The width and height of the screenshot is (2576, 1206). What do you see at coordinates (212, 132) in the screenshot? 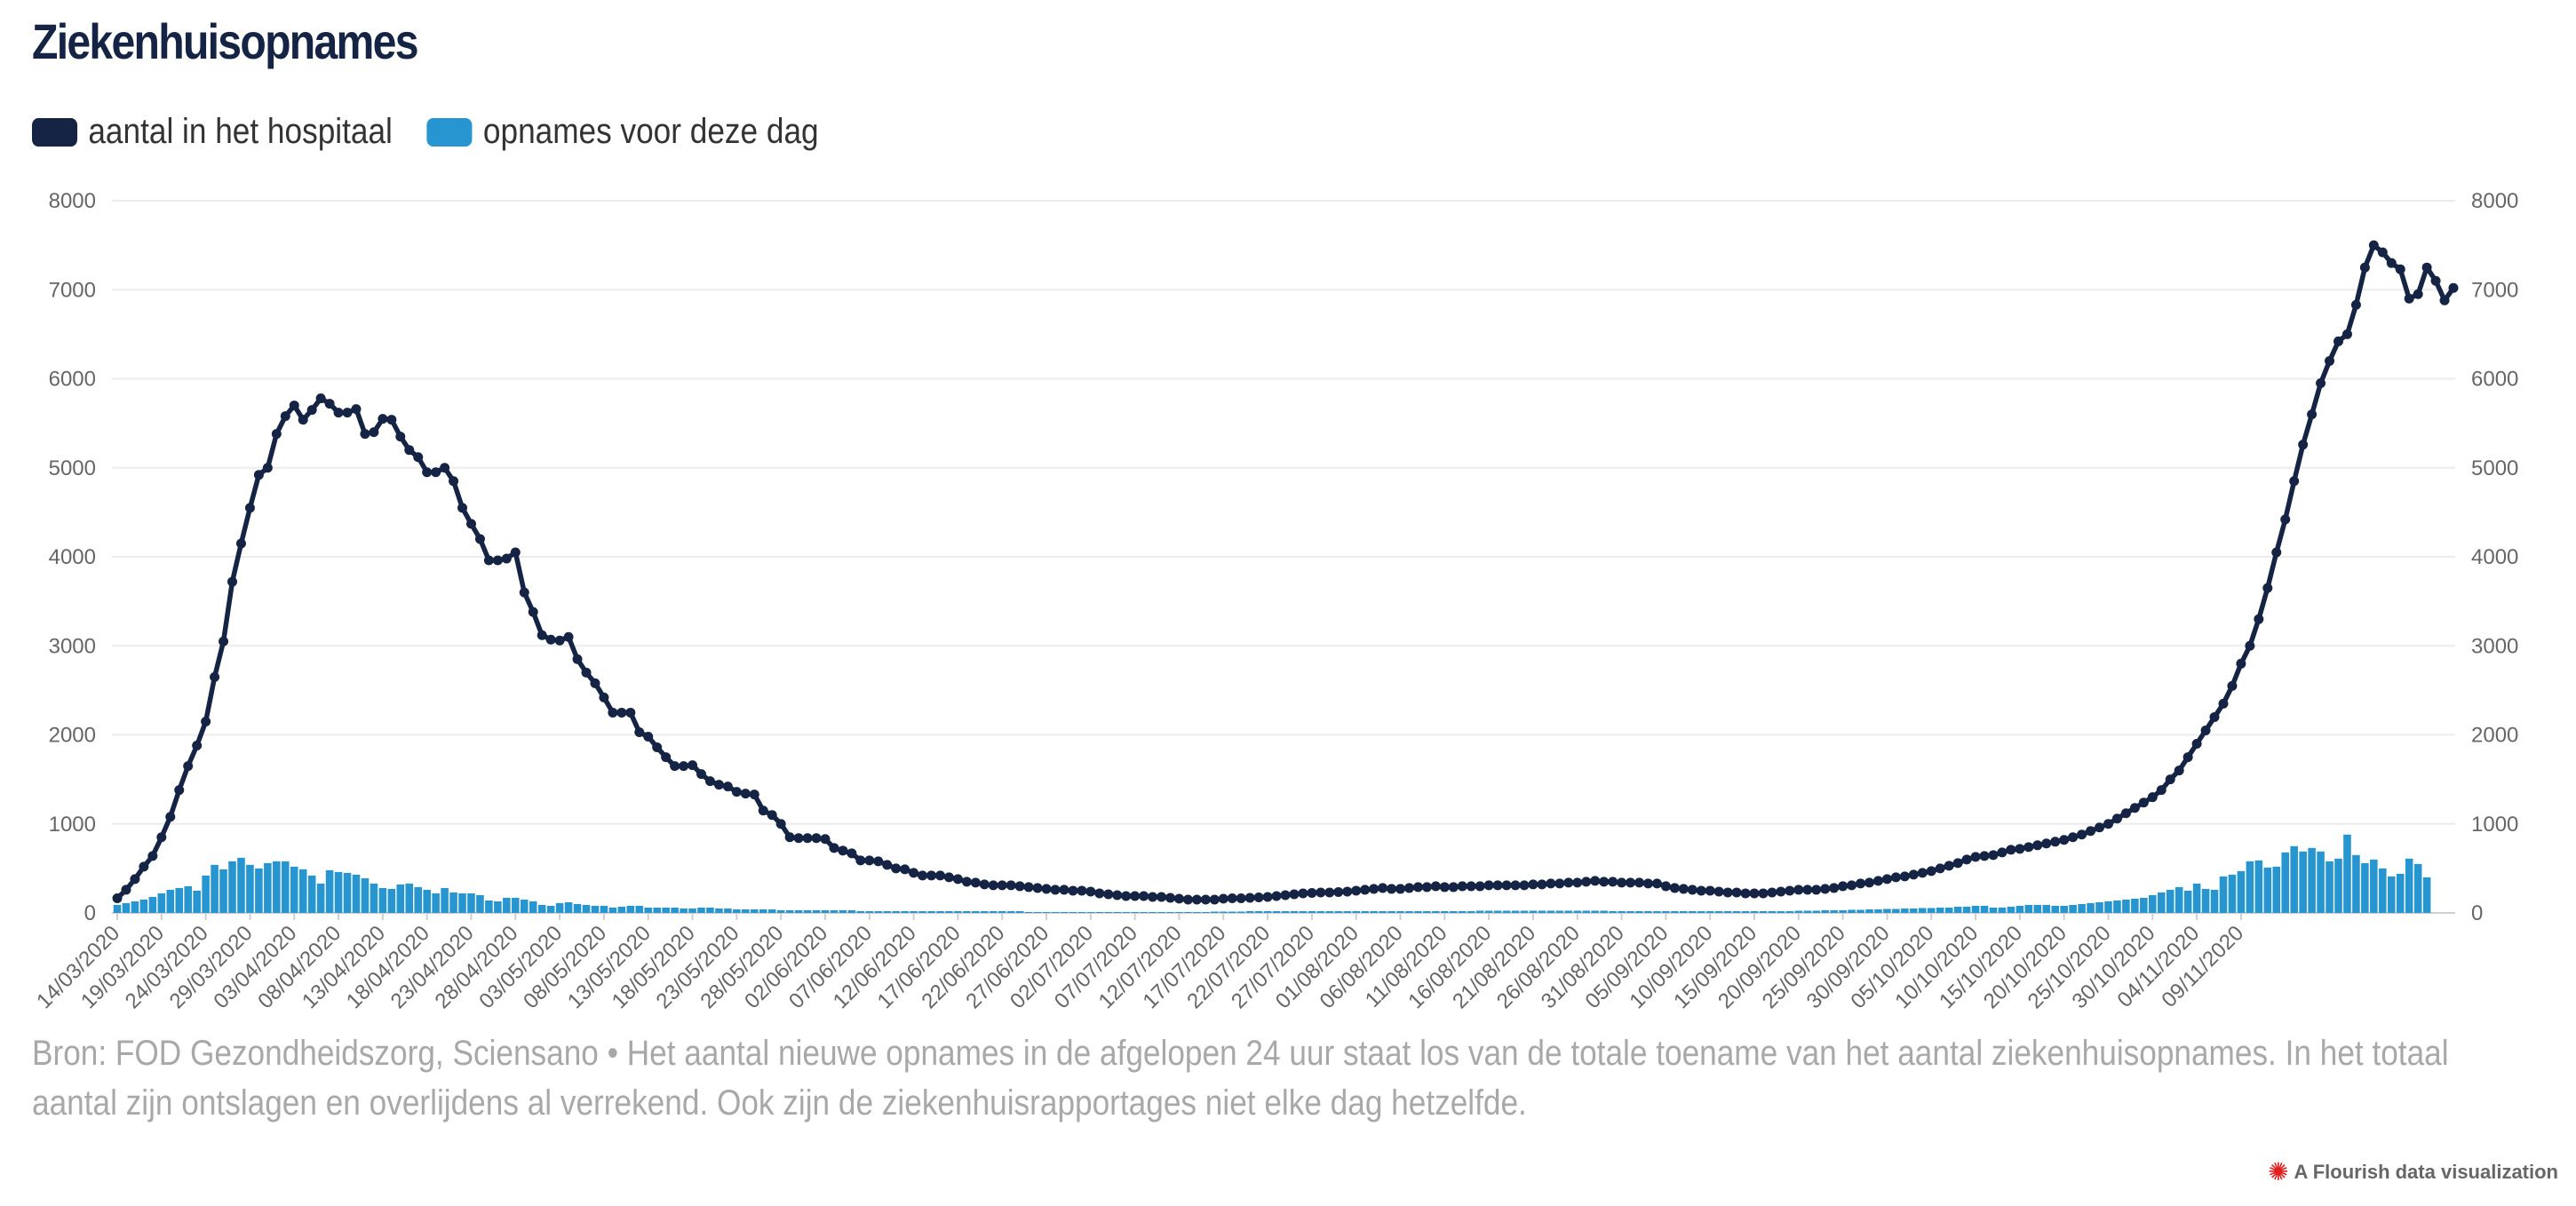
I see `legend-item-hospital: aantal in het hospitaal` at bounding box center [212, 132].